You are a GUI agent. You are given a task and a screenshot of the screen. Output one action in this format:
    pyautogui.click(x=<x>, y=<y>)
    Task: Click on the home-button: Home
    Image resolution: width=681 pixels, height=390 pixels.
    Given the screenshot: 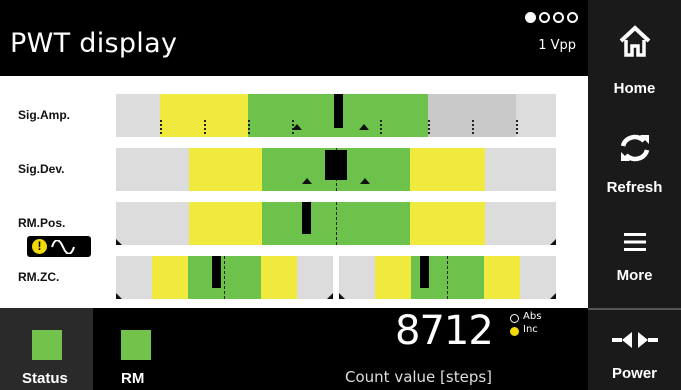 What is the action you would take?
    pyautogui.click(x=634, y=53)
    